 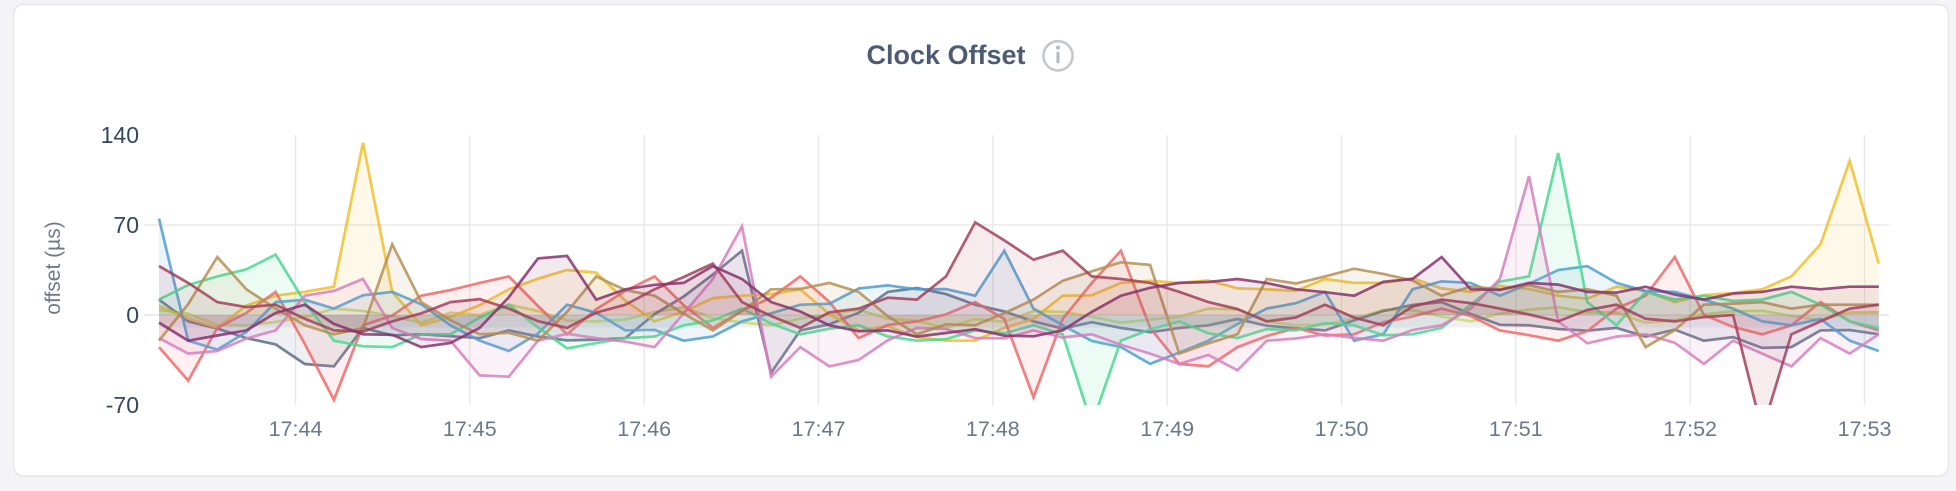 What do you see at coordinates (122, 405) in the screenshot?
I see `svg-text: -70` at bounding box center [122, 405].